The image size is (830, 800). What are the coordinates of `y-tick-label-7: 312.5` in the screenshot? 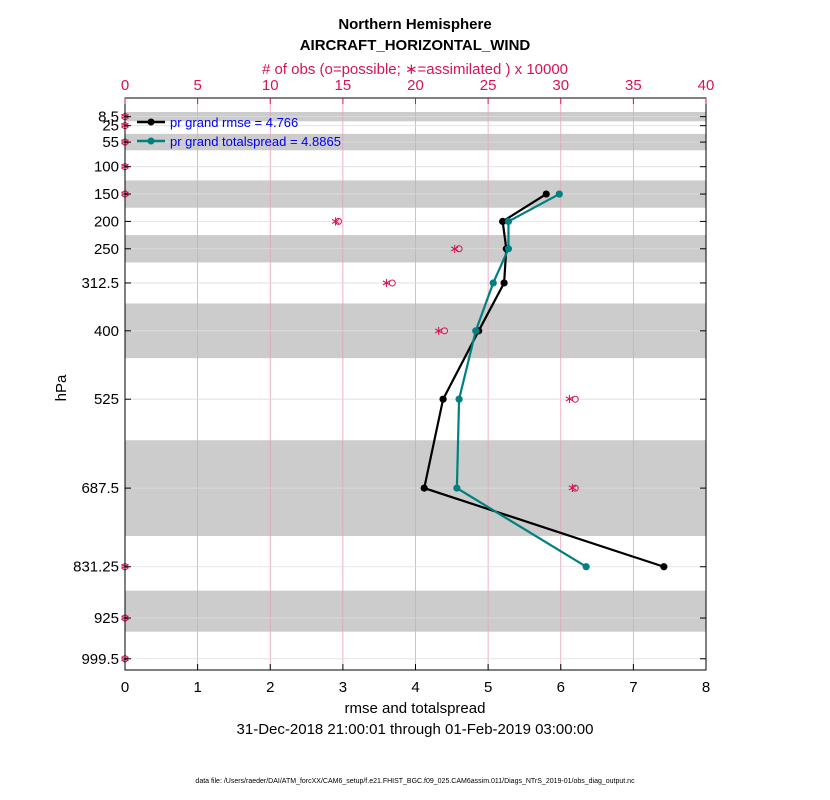 It's located at (100, 283).